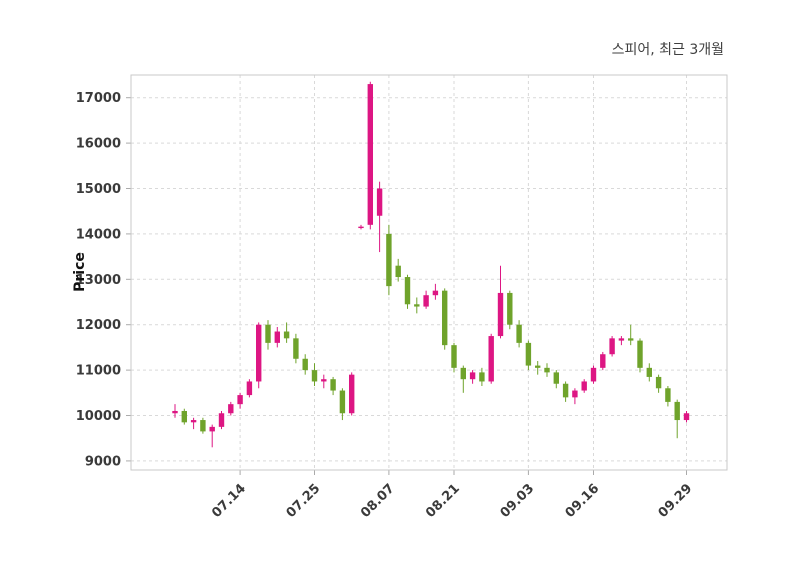  I want to click on x-tick-label: 08.07, so click(378, 501).